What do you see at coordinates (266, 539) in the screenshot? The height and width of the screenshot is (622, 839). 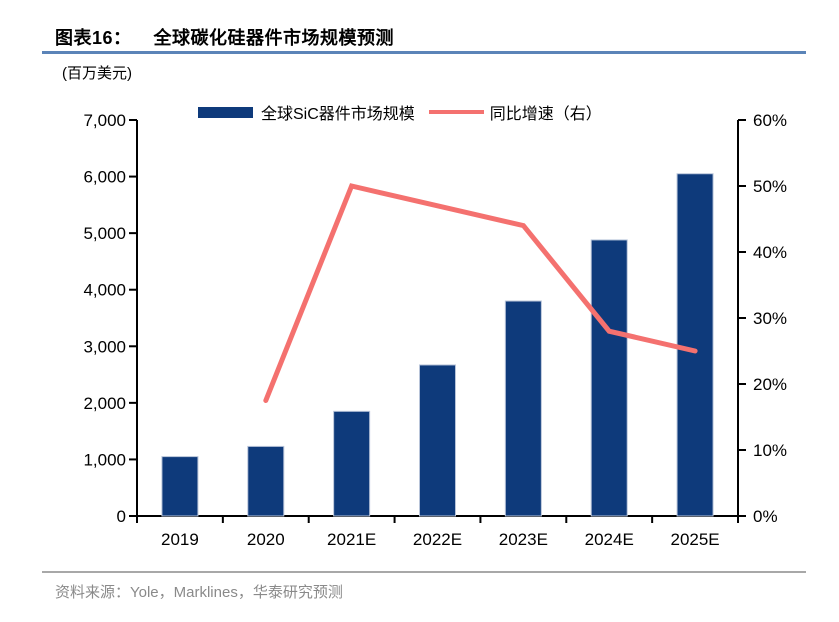 I see `x-axis-category-label: 2020` at bounding box center [266, 539].